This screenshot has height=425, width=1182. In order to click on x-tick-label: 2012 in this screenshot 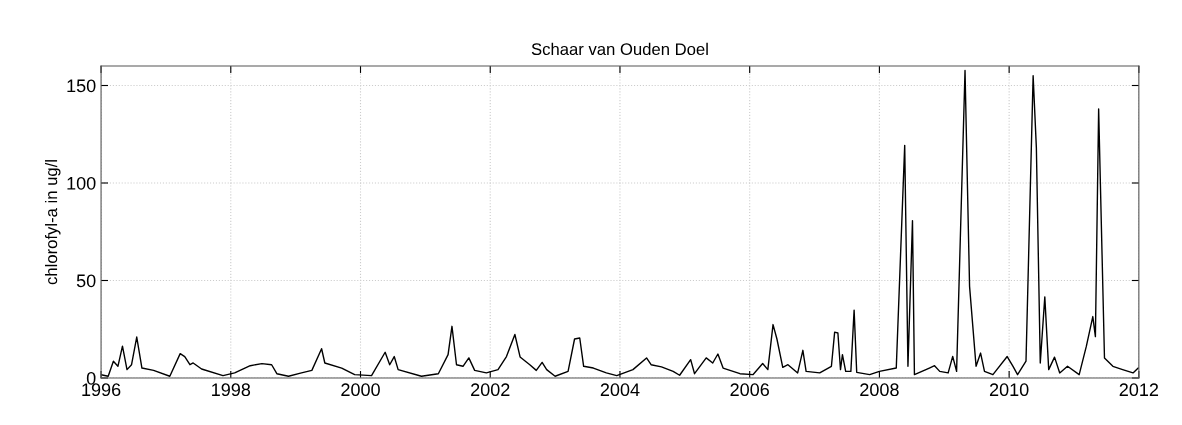, I will do `click(1139, 390)`.